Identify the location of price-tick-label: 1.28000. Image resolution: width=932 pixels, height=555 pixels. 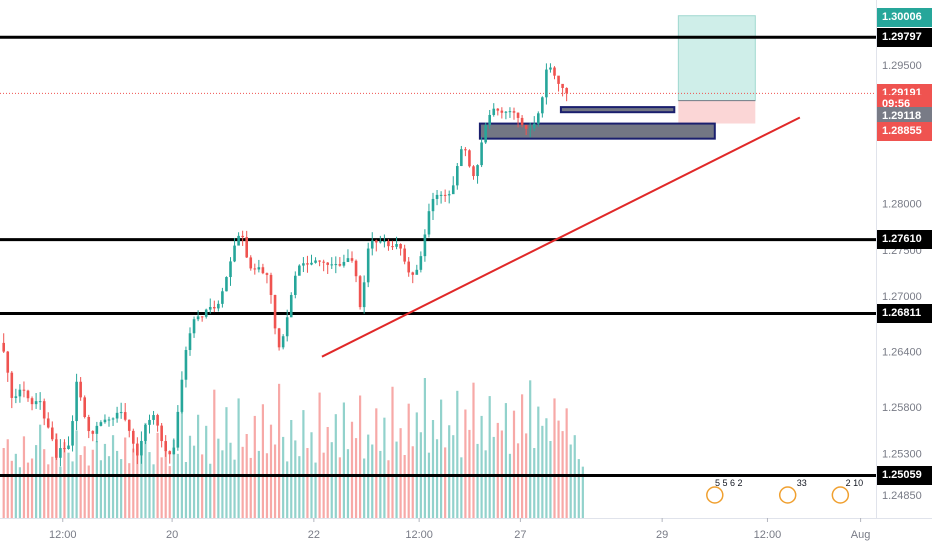
(902, 205).